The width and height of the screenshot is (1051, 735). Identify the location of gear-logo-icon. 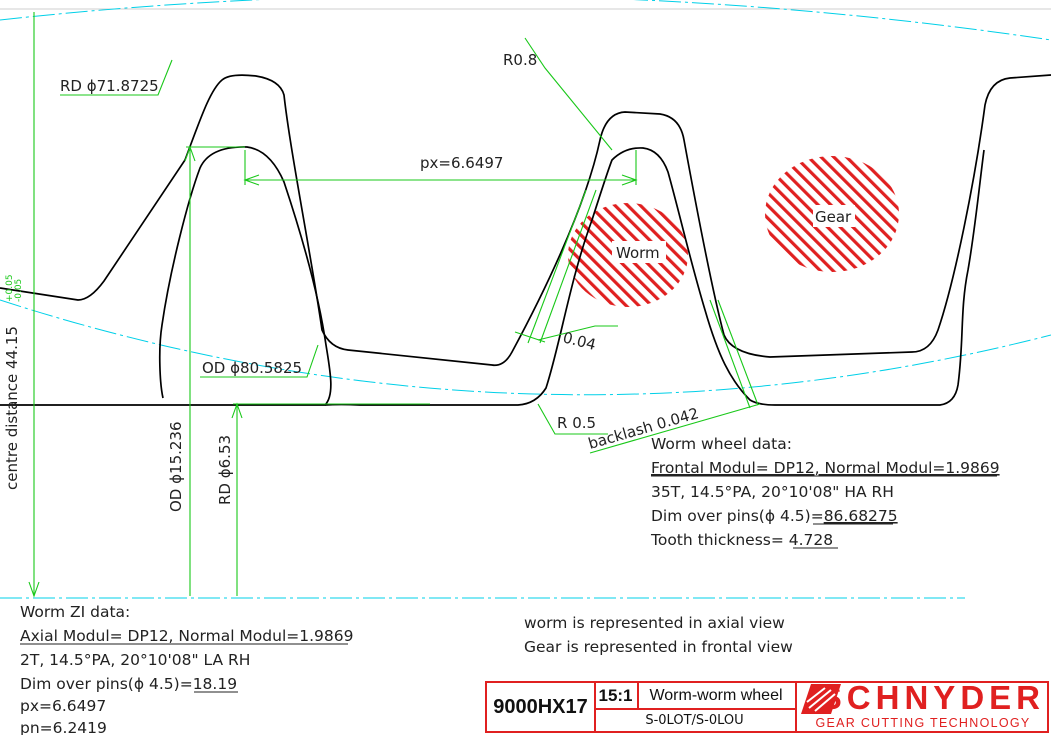
(821, 699).